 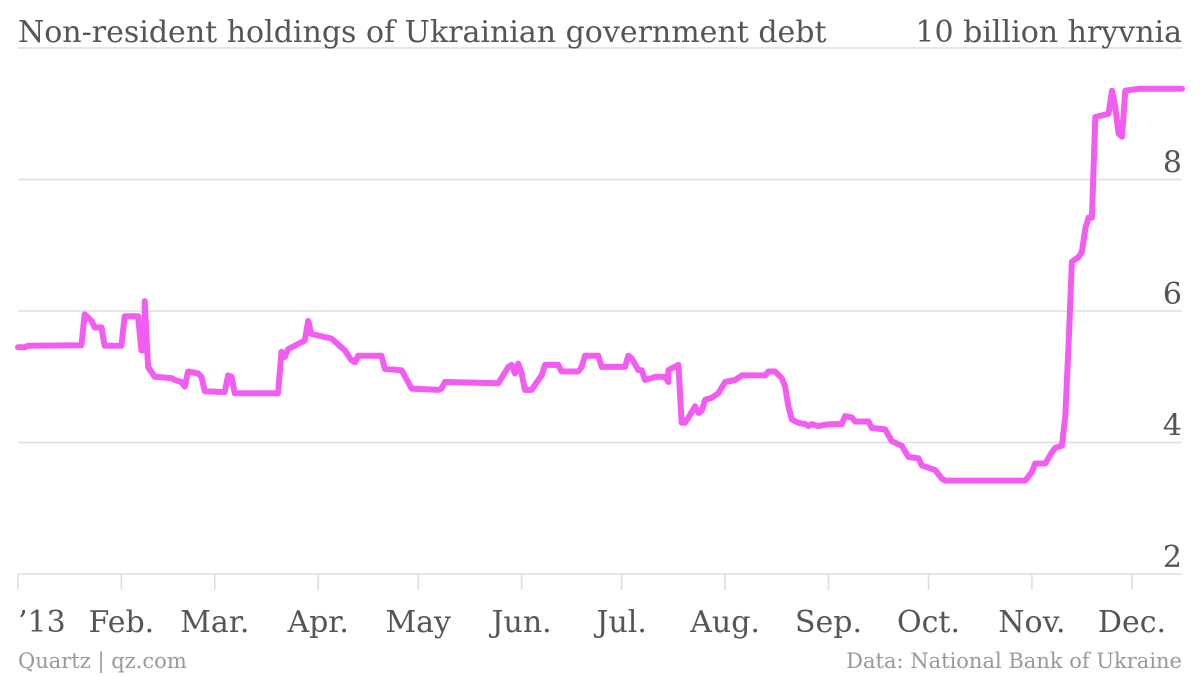 I want to click on x-tick-label: Nov., so click(x=1031, y=622).